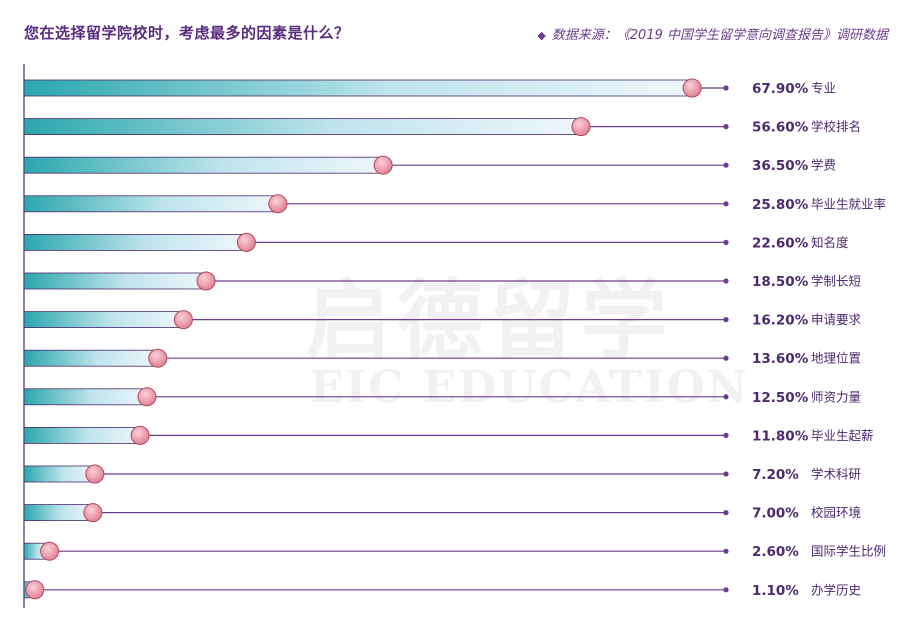  What do you see at coordinates (541, 35) in the screenshot?
I see `diamond-icon: ◆` at bounding box center [541, 35].